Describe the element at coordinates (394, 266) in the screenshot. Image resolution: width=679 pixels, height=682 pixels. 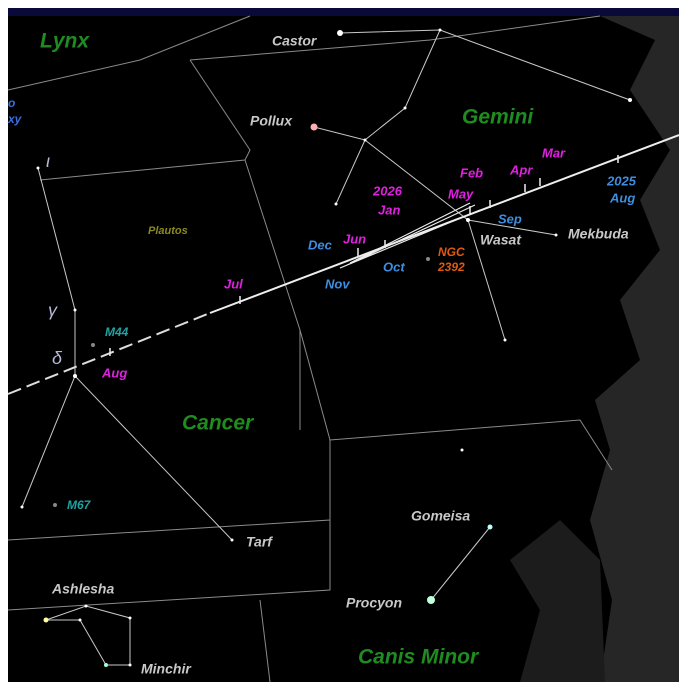
I see `path-dates-blue-label: Oct` at that location.